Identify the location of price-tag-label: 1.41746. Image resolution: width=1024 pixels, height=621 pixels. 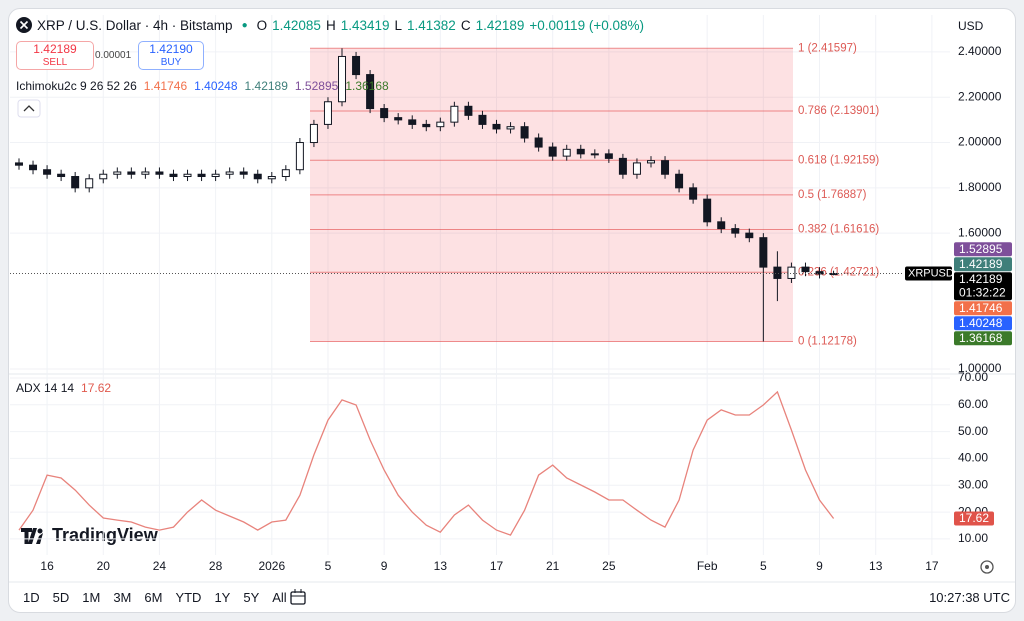
(981, 308).